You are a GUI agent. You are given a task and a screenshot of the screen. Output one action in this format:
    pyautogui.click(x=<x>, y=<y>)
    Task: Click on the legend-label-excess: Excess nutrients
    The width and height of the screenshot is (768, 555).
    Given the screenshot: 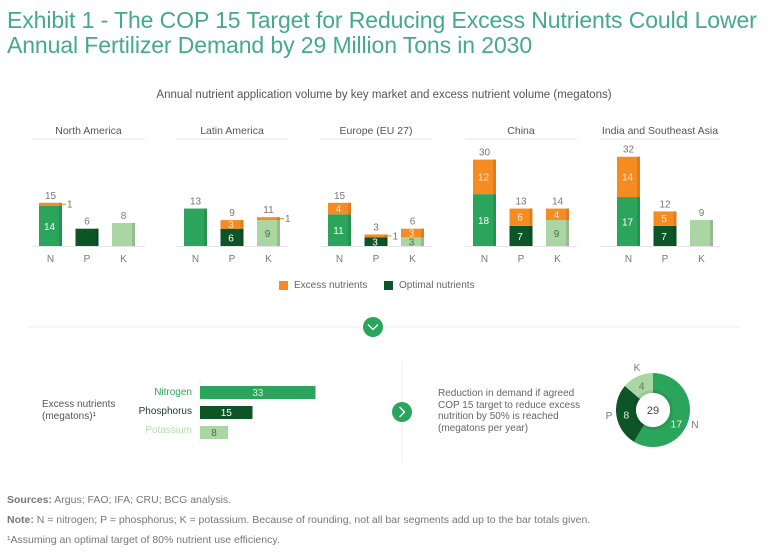 What is the action you would take?
    pyautogui.click(x=331, y=285)
    